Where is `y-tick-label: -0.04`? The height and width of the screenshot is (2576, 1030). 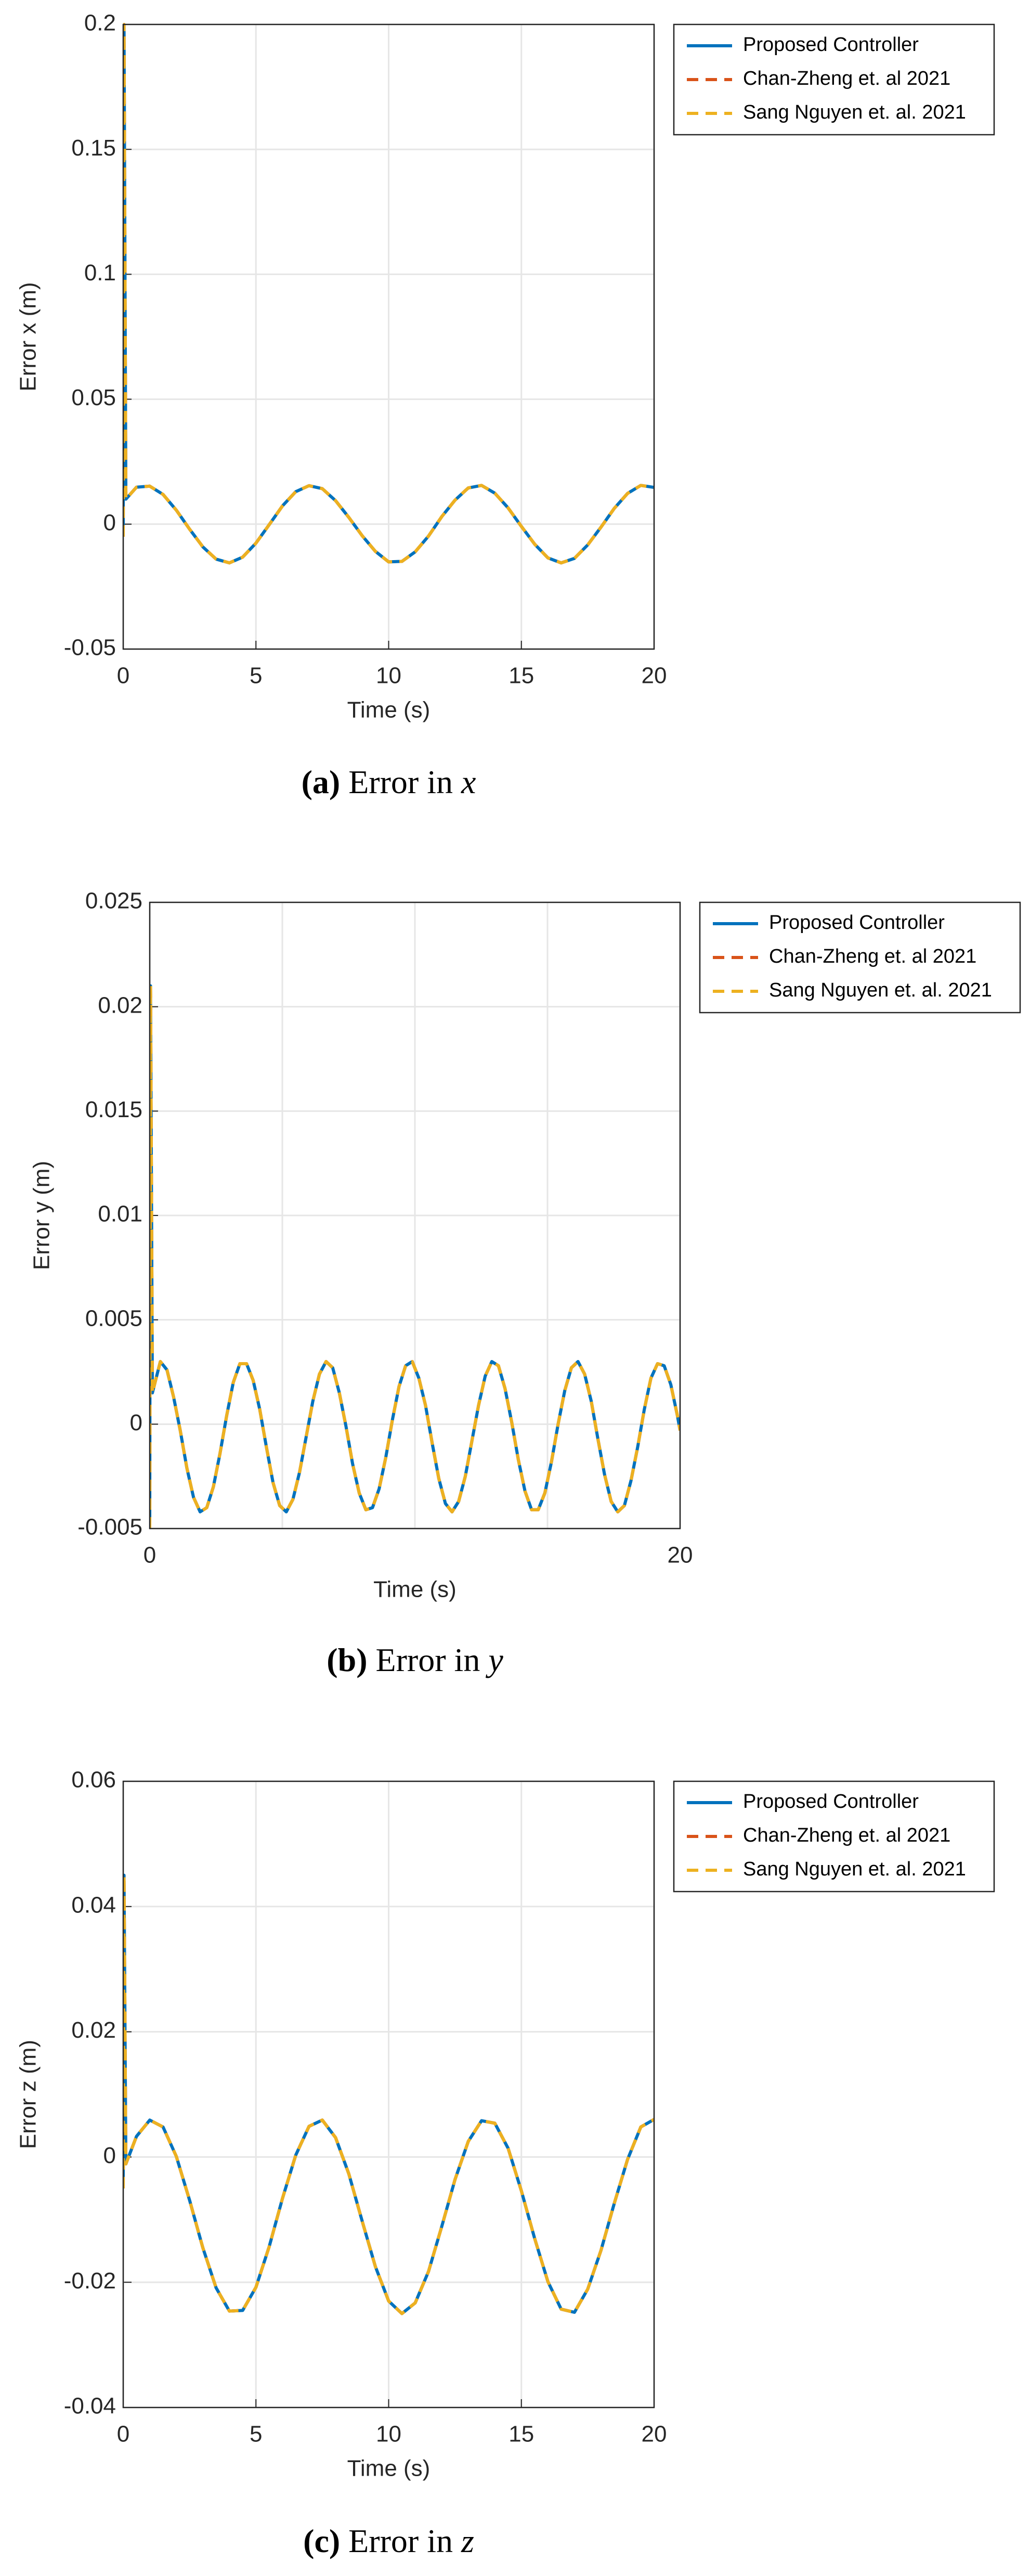
y-tick-label: -0.04 is located at coordinates (90, 2406).